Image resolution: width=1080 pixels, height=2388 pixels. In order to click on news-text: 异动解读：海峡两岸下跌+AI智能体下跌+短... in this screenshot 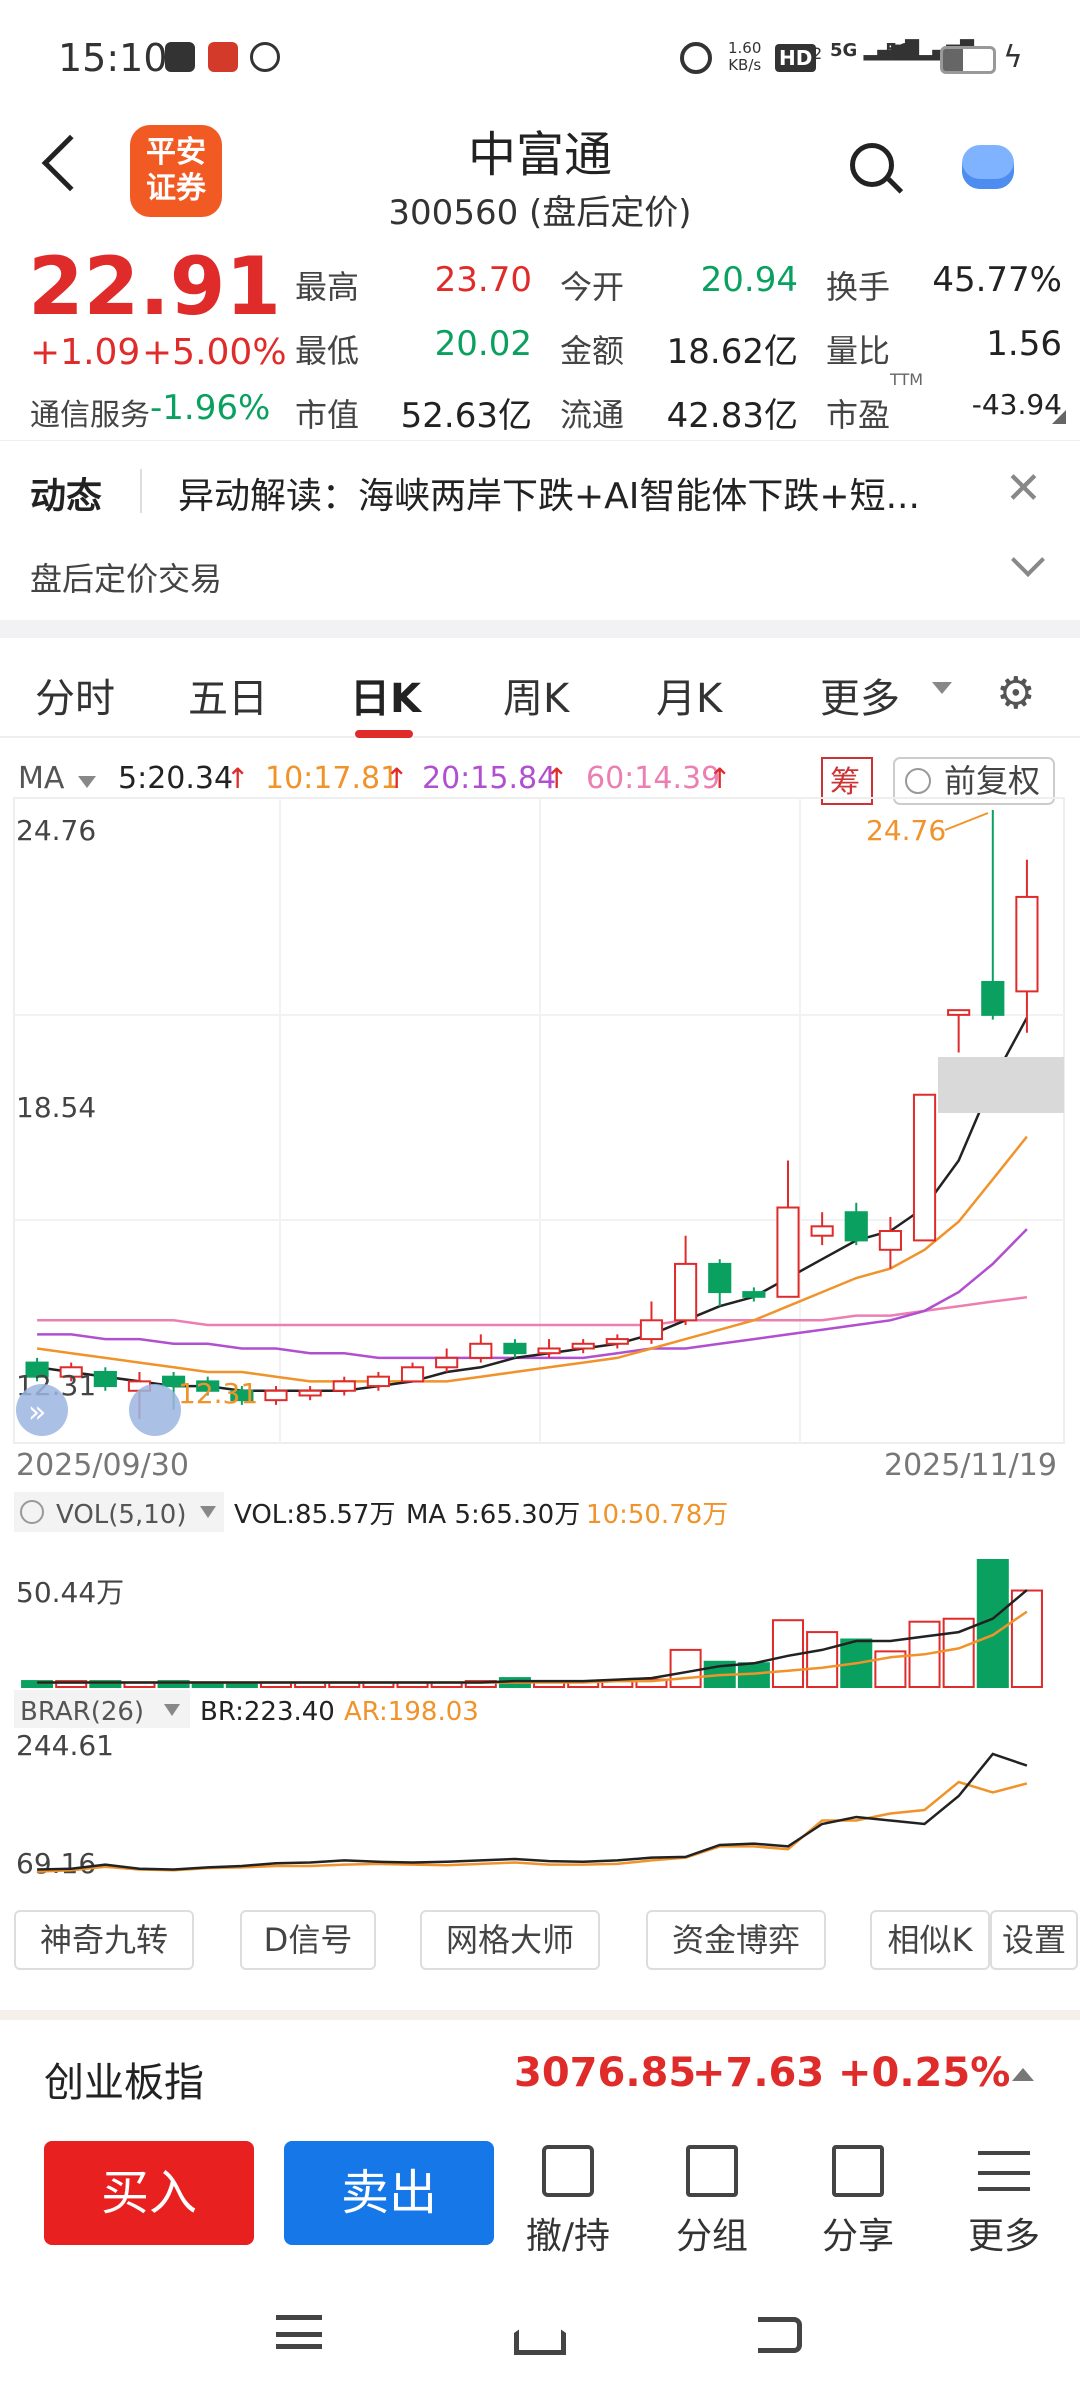, I will do `click(549, 496)`.